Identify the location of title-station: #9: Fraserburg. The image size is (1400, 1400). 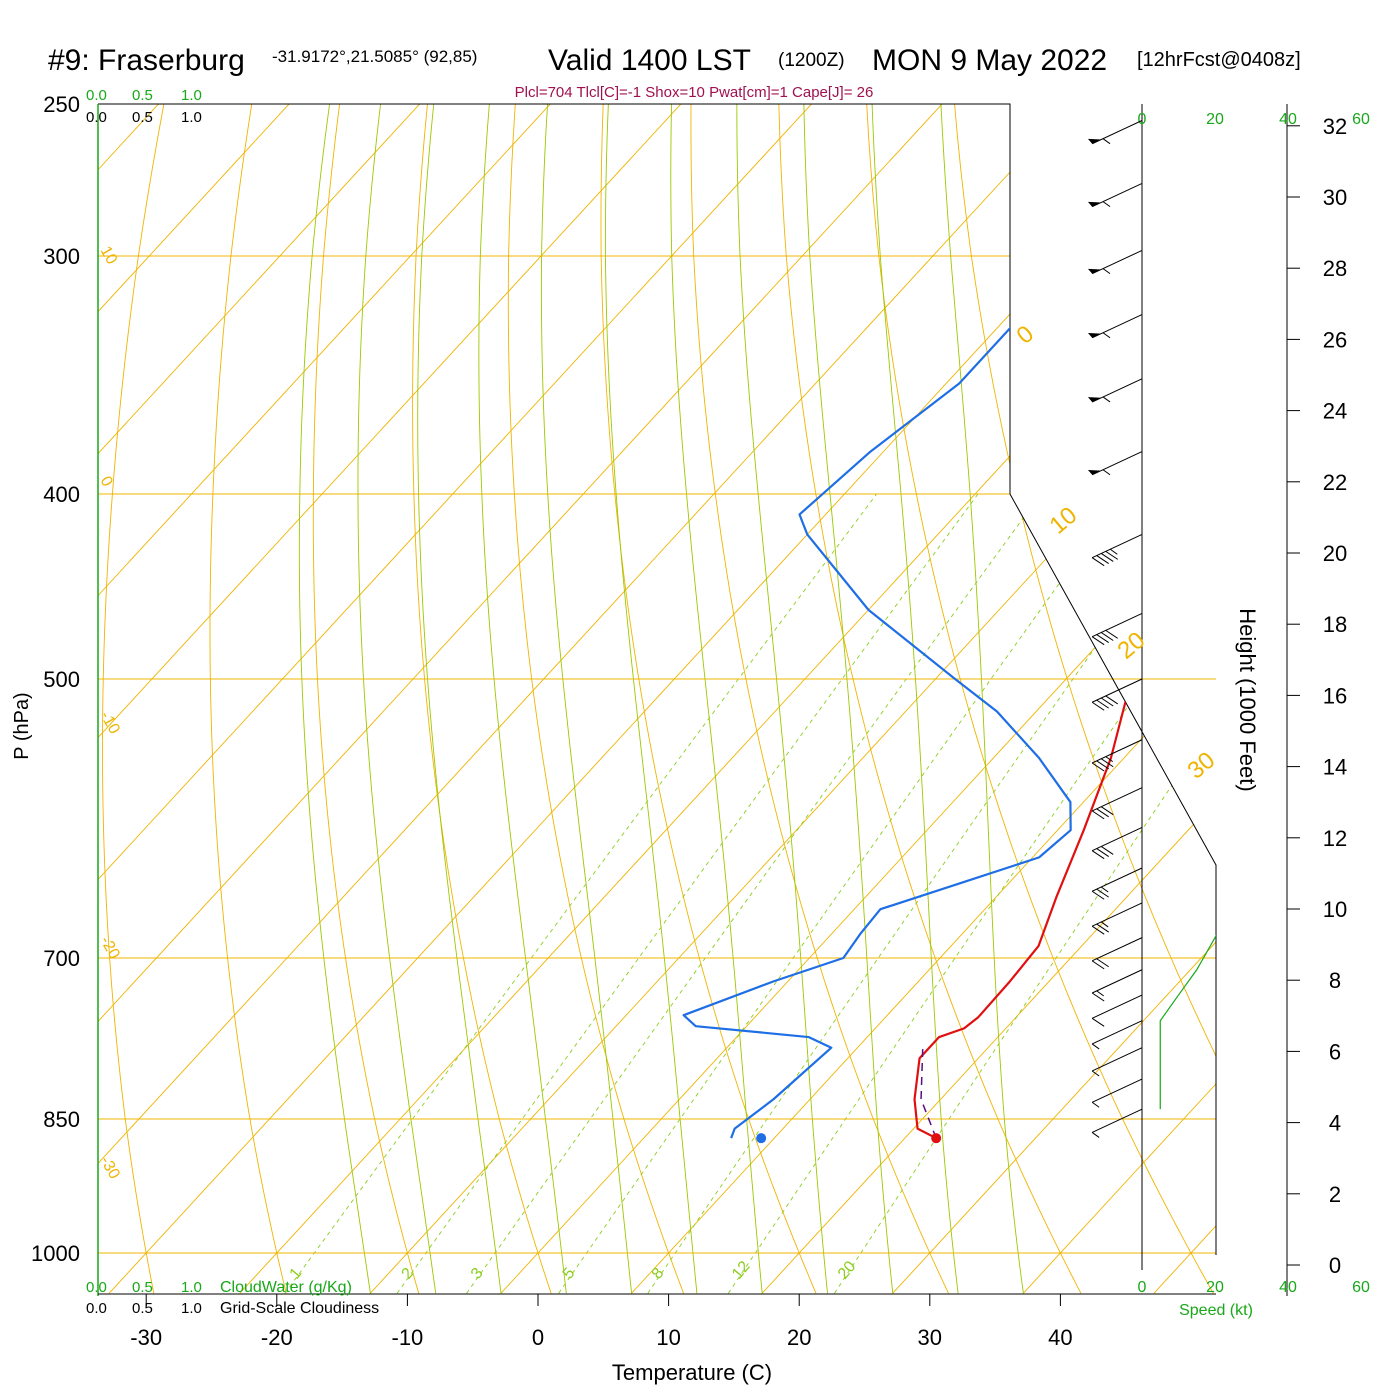
(146, 60).